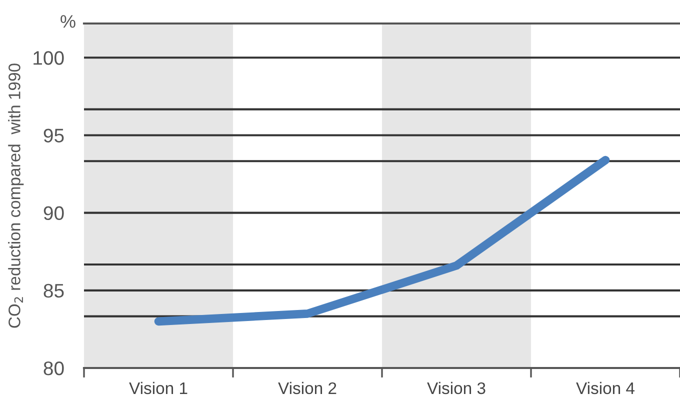  What do you see at coordinates (16, 196) in the screenshot?
I see `y-axis-title: CO$_{2}$ reduction compared with 1990` at bounding box center [16, 196].